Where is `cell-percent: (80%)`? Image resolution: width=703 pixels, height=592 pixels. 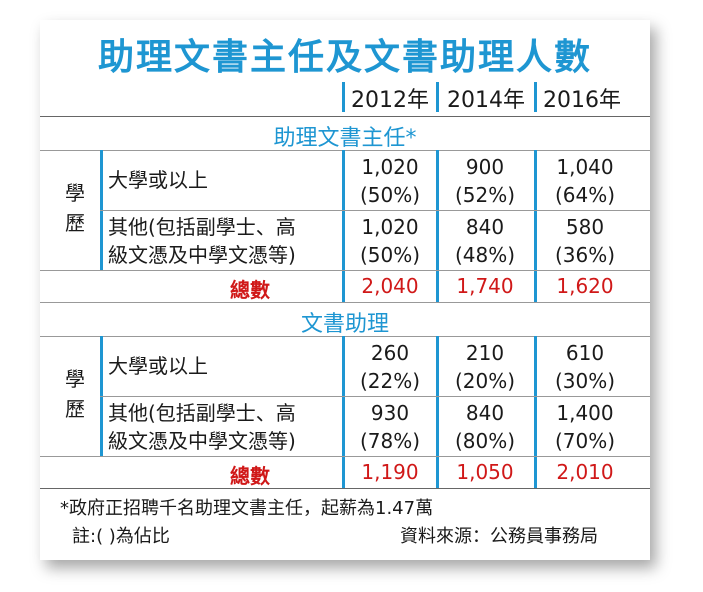
cell-percent: (80%) is located at coordinates (485, 441).